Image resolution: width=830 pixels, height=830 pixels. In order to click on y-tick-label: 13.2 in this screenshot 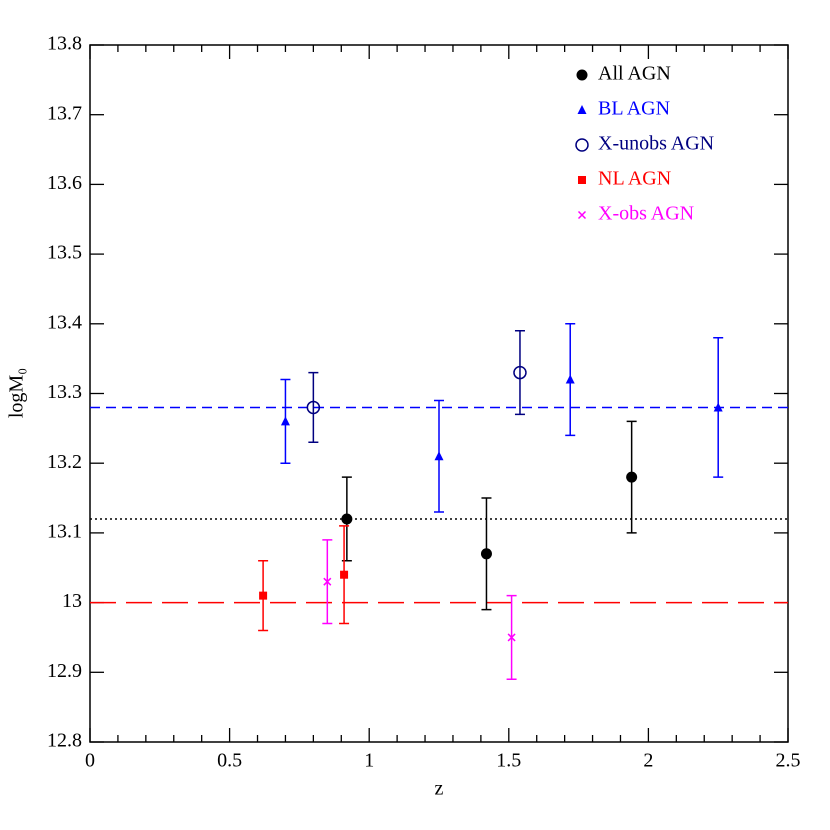, I will do `click(64, 462)`.